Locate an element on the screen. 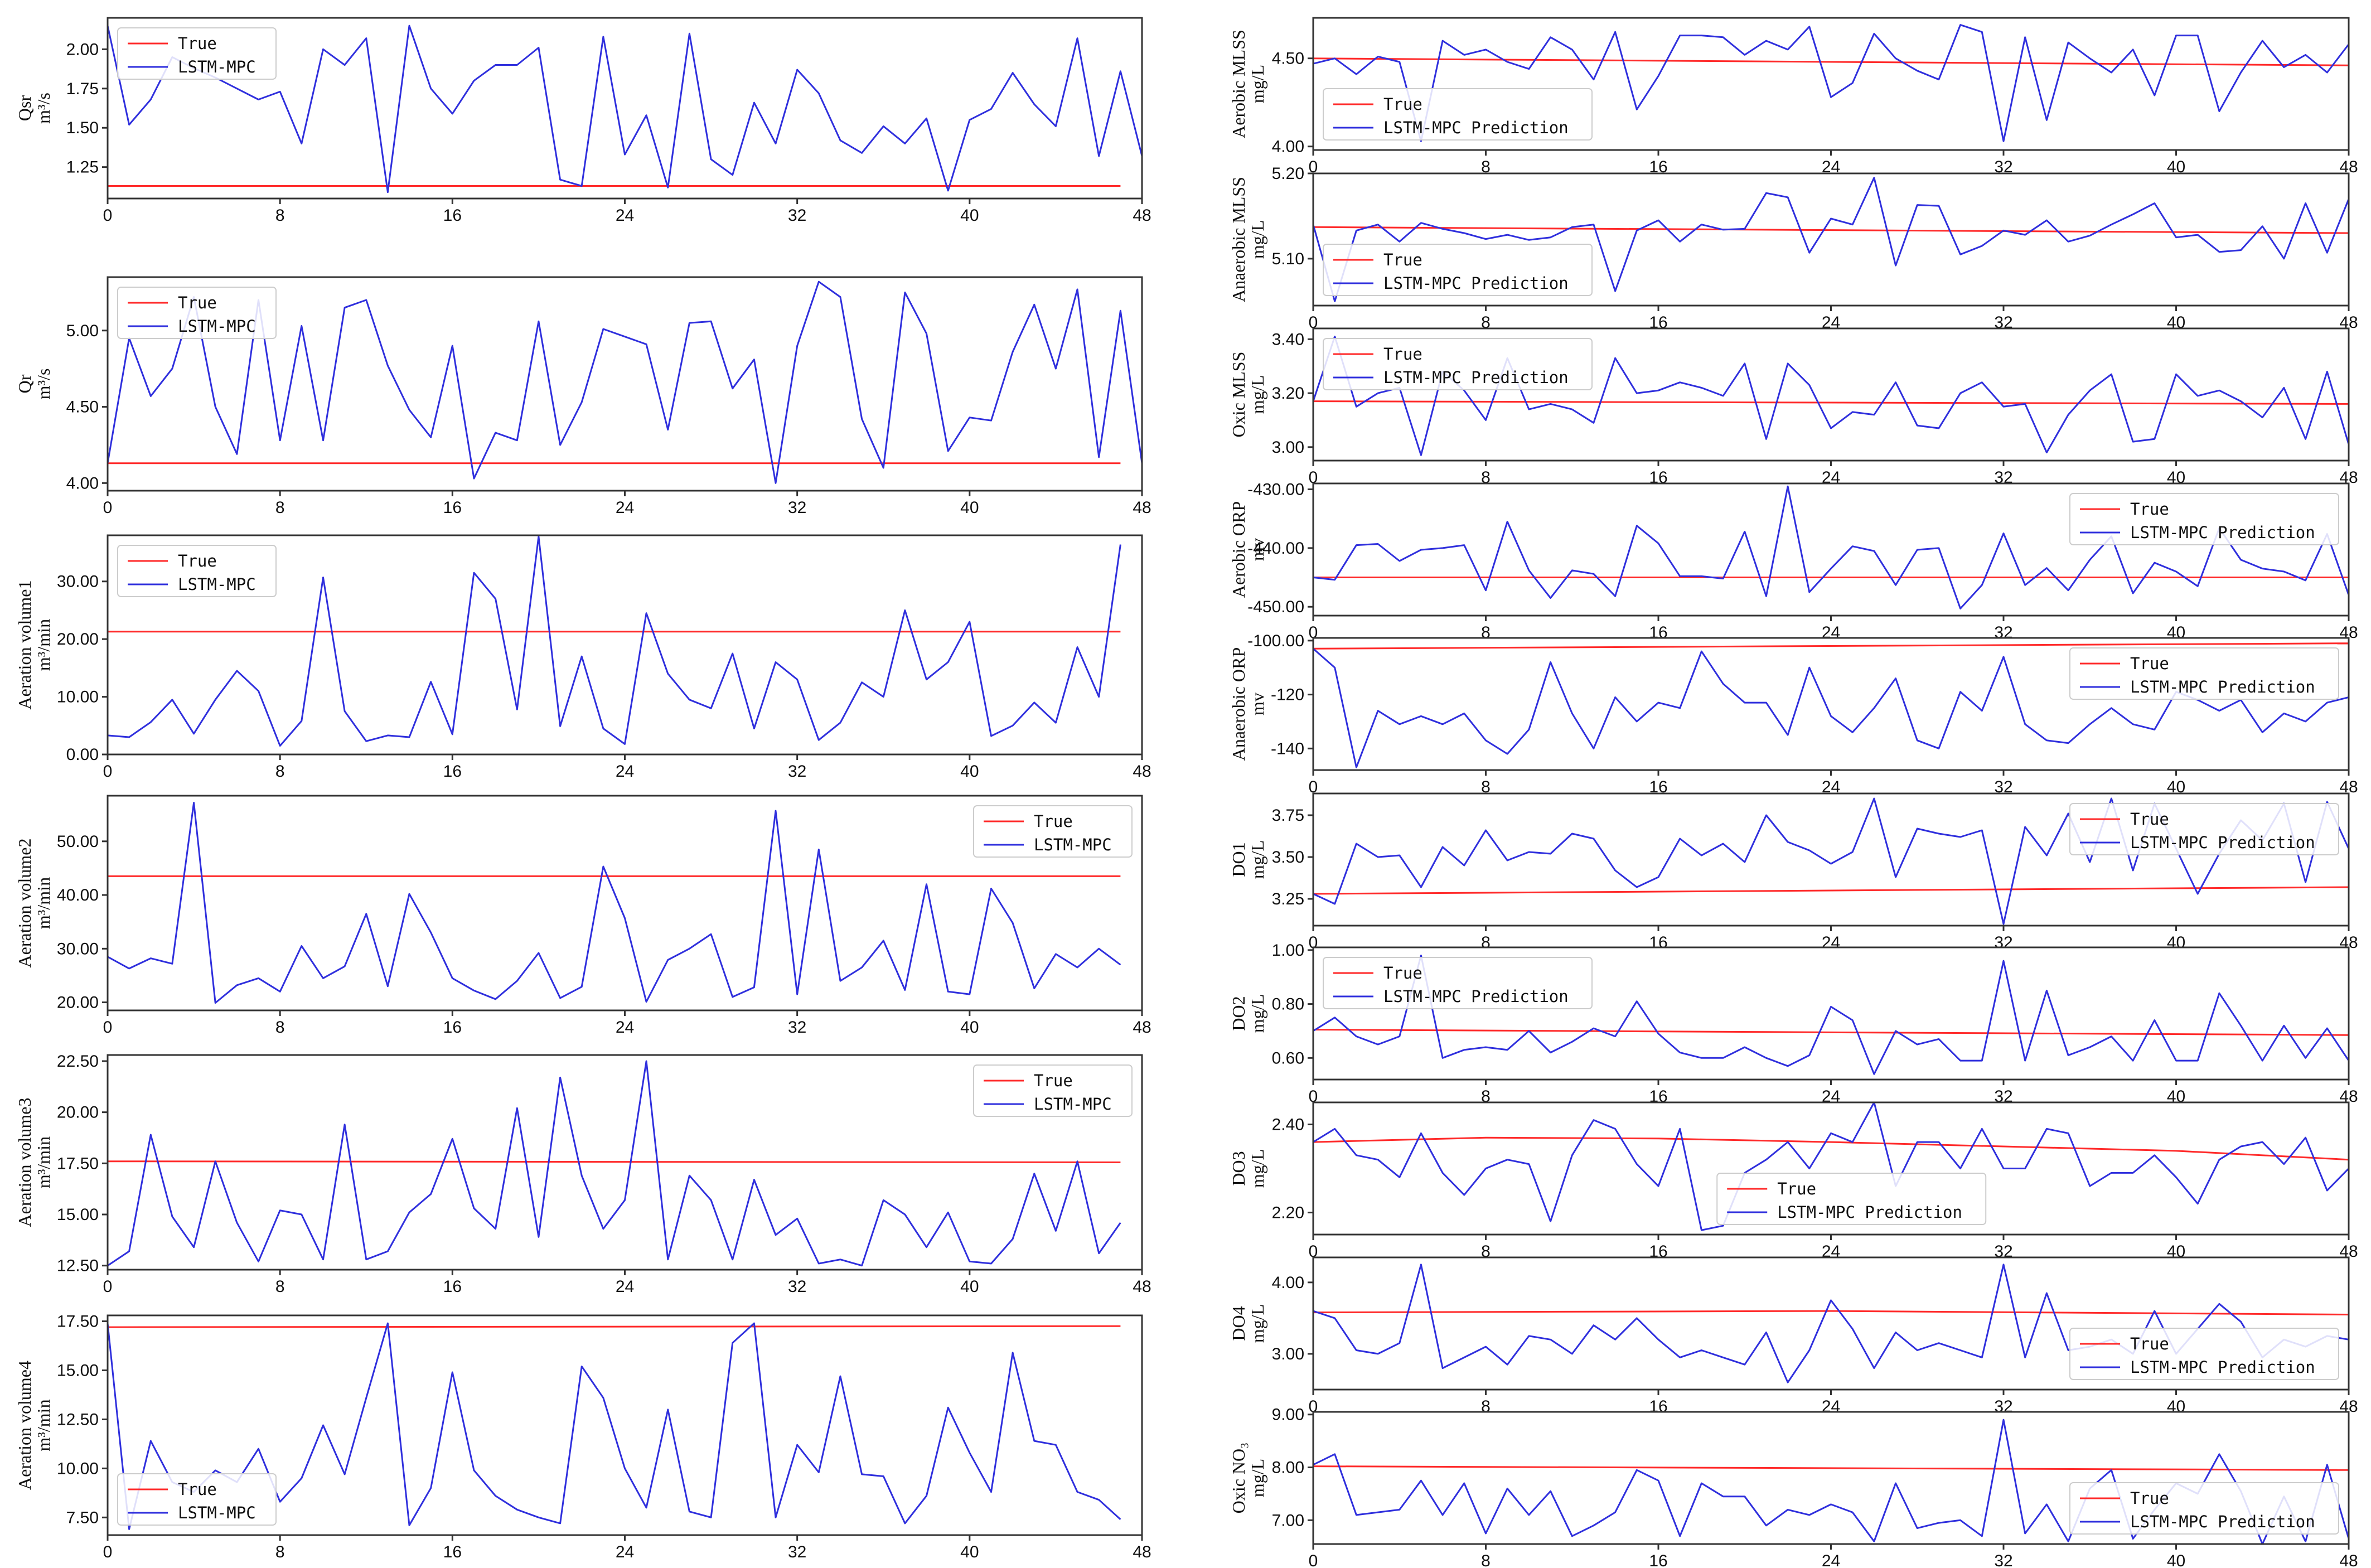 The image size is (2371, 1568). y-tick-label: 4.00 is located at coordinates (1288, 1283).